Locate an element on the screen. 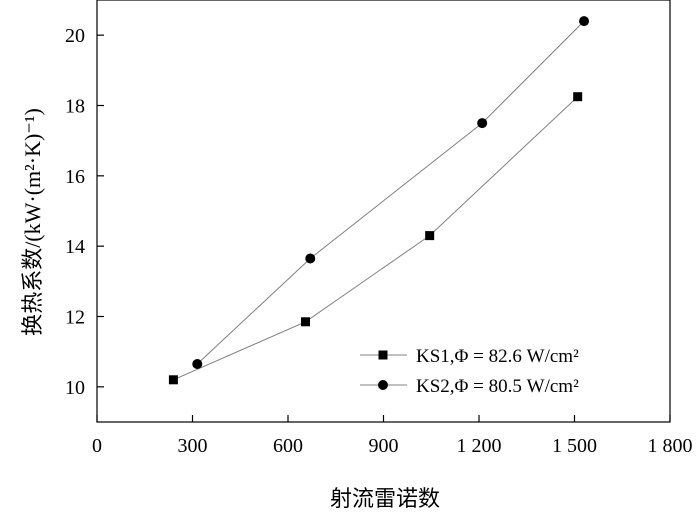 Image resolution: width=700 pixels, height=517 pixels. x-tick-label: 1 500 is located at coordinates (574, 446).